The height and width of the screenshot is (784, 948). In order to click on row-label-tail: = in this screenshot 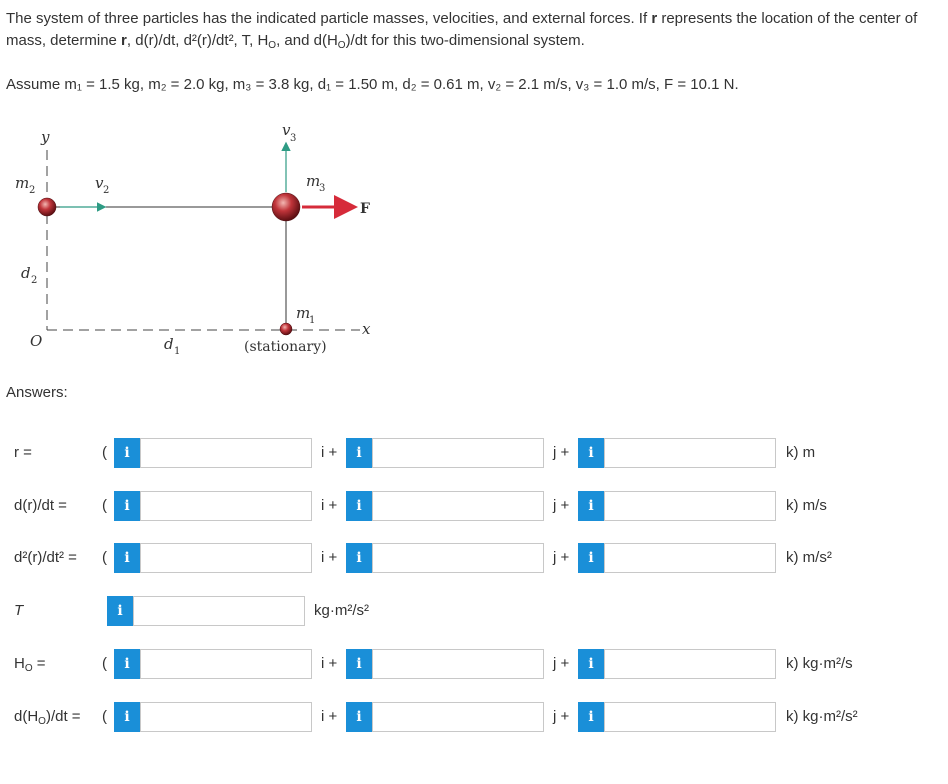, I will do `click(39, 663)`.